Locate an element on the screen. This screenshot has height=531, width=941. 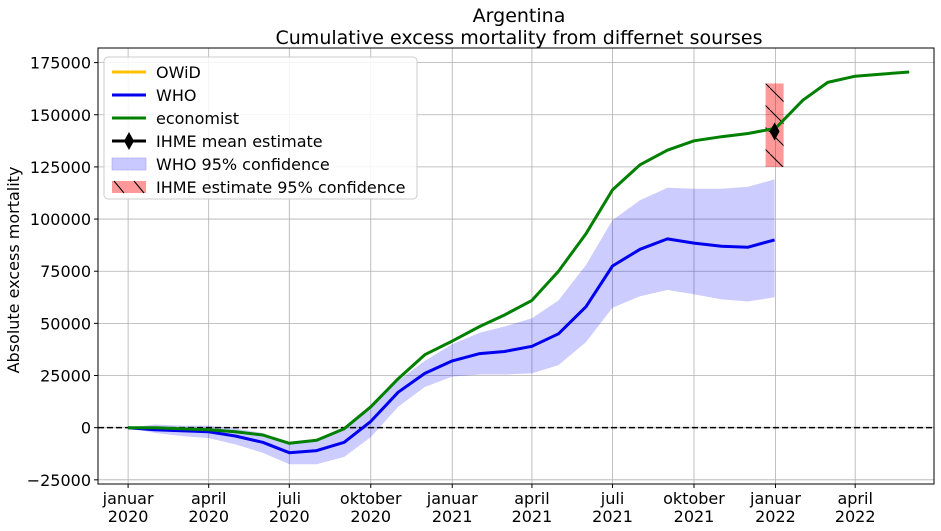
y-tick-label: 25000 is located at coordinates (65, 376).